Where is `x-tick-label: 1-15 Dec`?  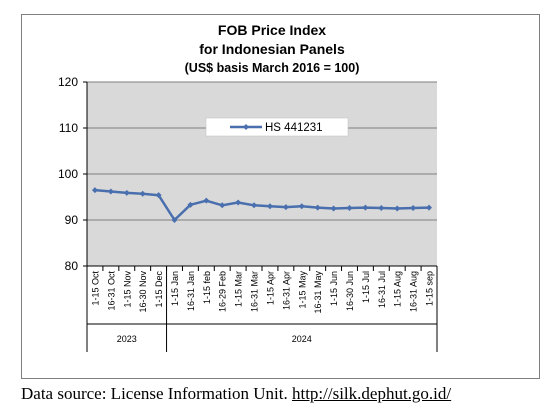 x-tick-label: 1-15 Dec is located at coordinates (159, 289).